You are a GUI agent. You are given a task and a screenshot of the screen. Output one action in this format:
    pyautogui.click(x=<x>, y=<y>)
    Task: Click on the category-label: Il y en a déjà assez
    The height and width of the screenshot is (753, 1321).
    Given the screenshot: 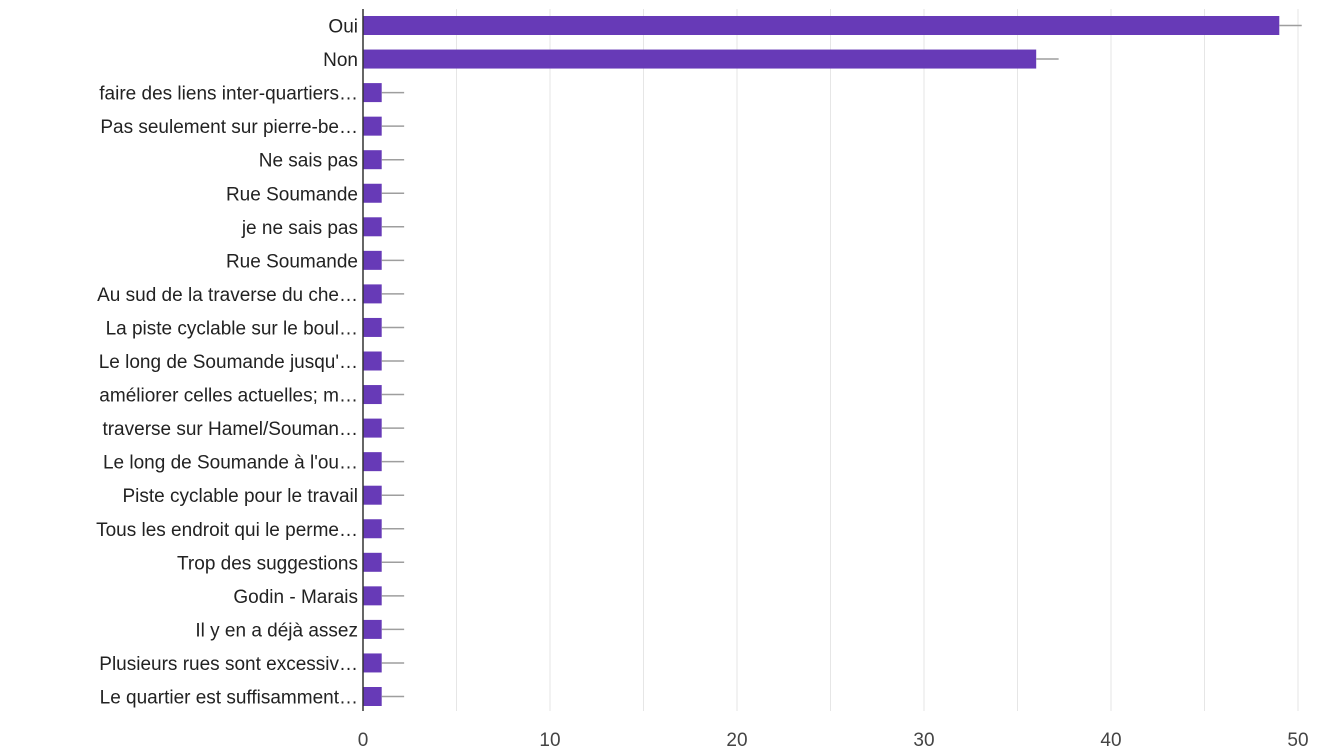 What is the action you would take?
    pyautogui.click(x=276, y=630)
    